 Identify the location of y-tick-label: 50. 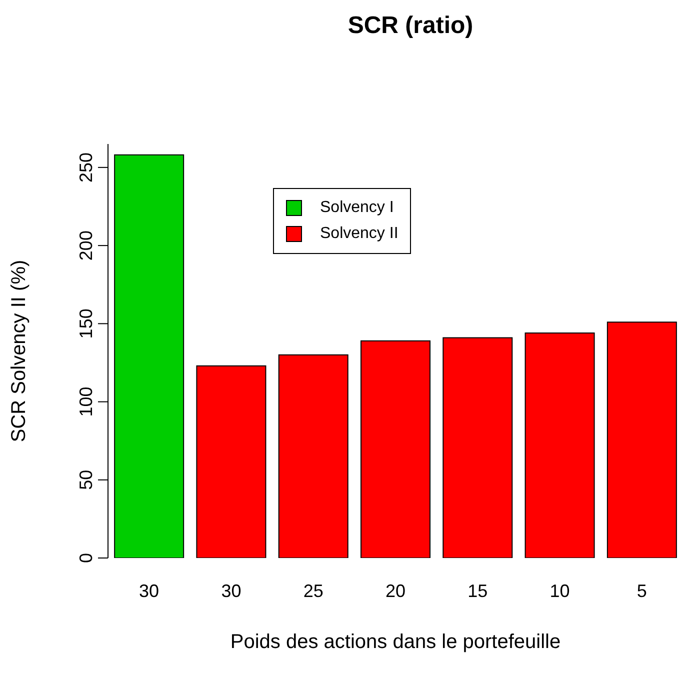
(86, 480).